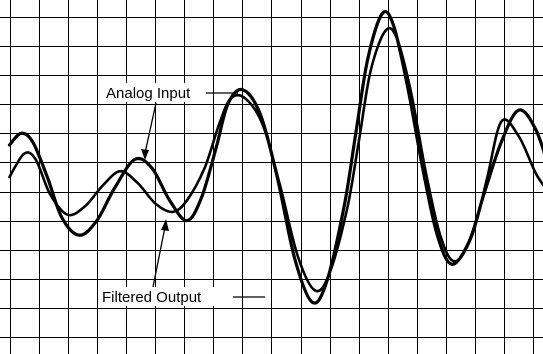 The image size is (543, 354). I want to click on filtered-output-annotation: Filtered Output, so click(182, 262).